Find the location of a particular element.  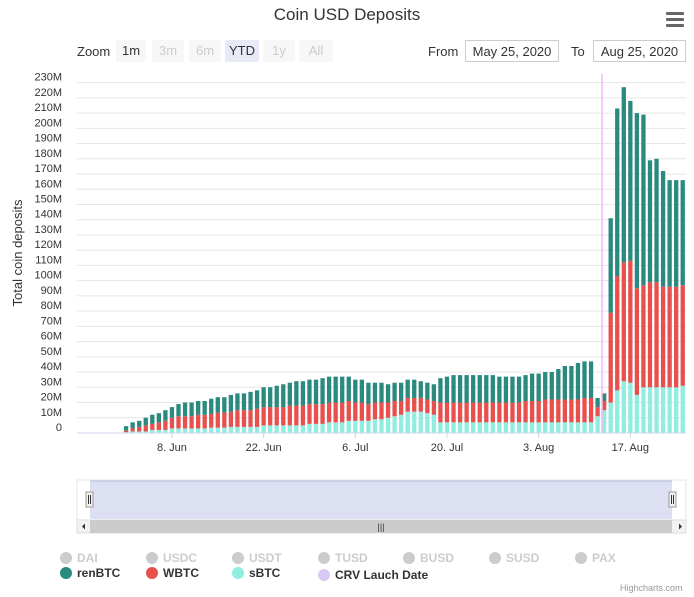

from-date-input: May 25, 2020 is located at coordinates (512, 51).